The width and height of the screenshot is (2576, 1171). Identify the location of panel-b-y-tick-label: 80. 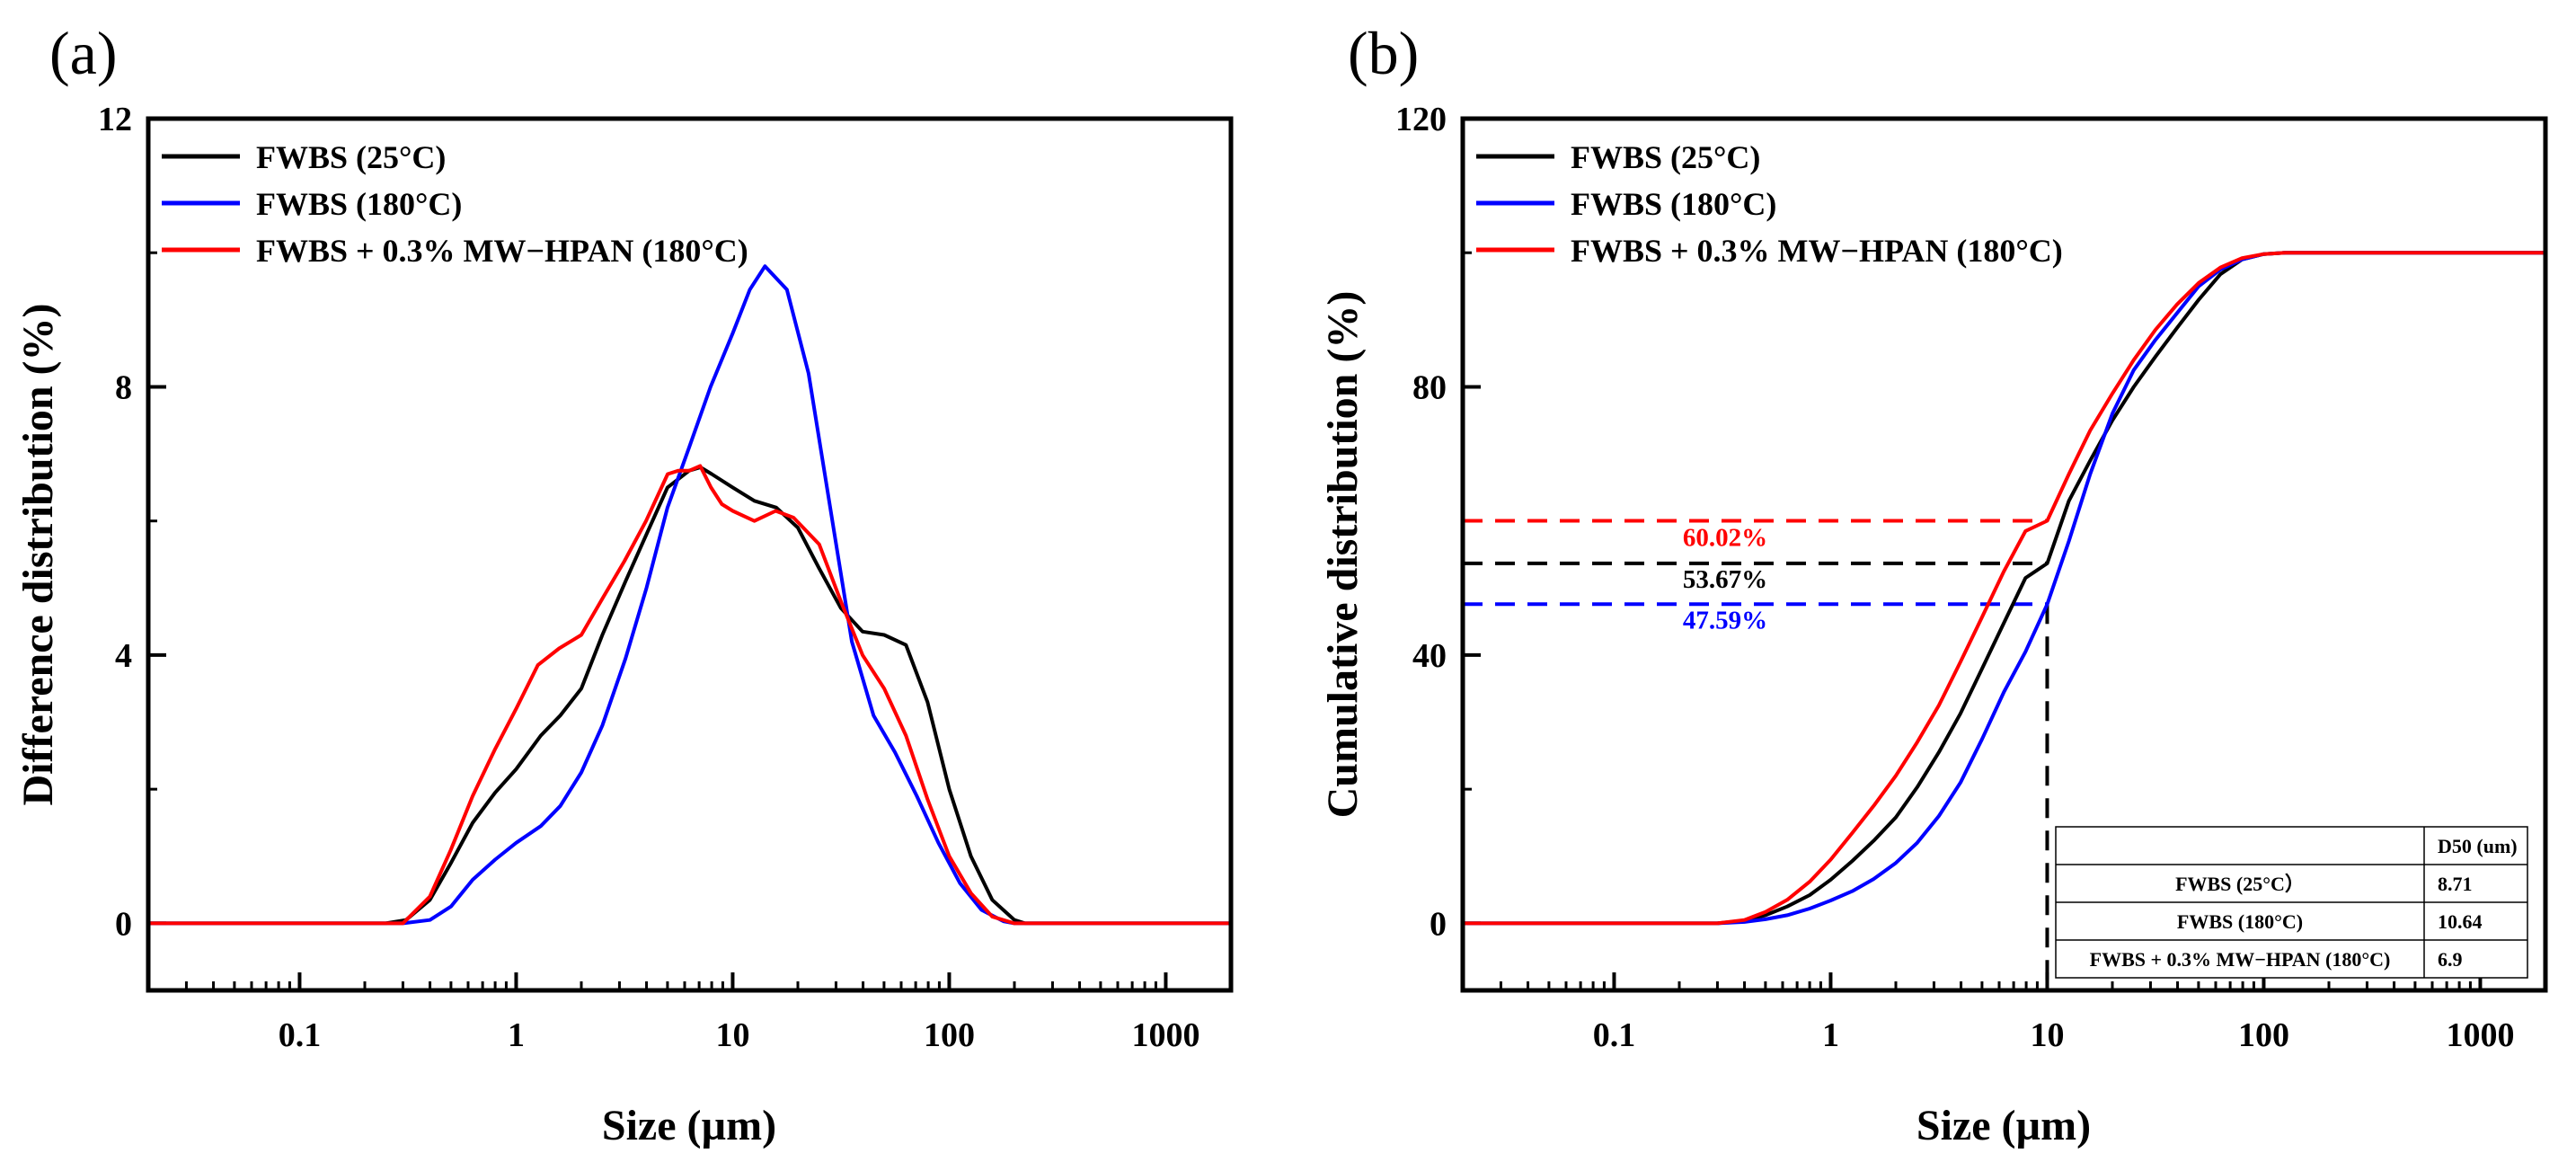
(1430, 387).